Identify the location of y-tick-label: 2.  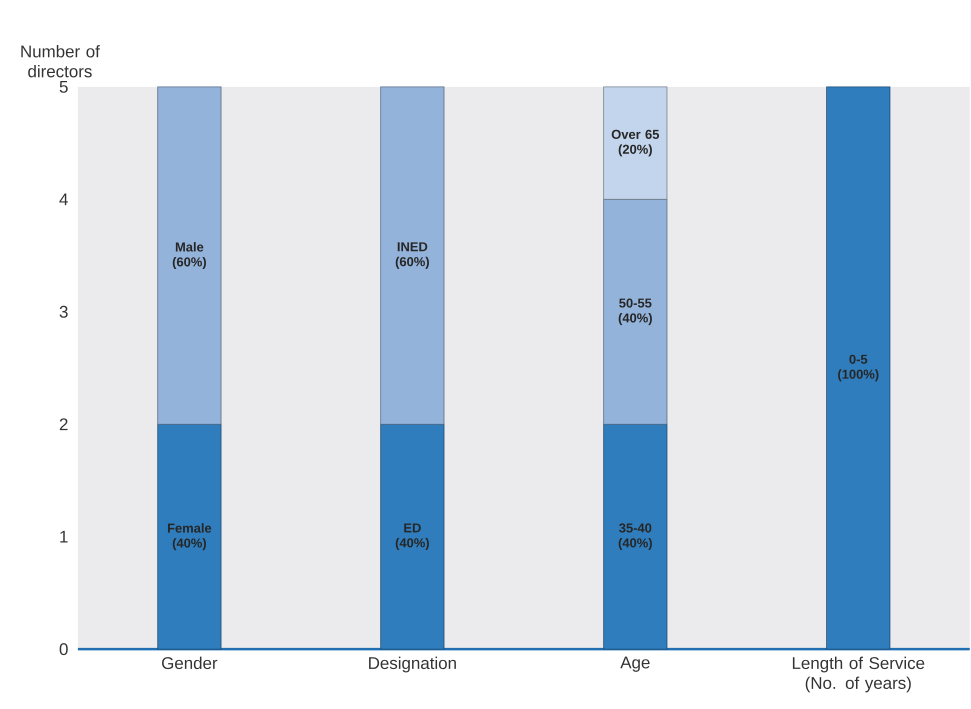
(64, 424).